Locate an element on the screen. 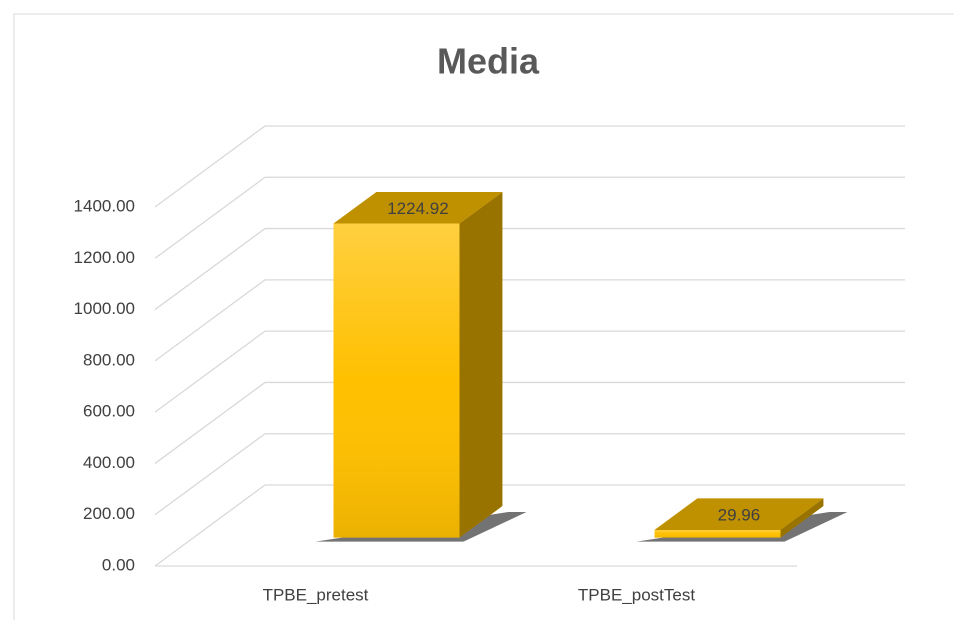  data-label: 29.96 is located at coordinates (739, 515).